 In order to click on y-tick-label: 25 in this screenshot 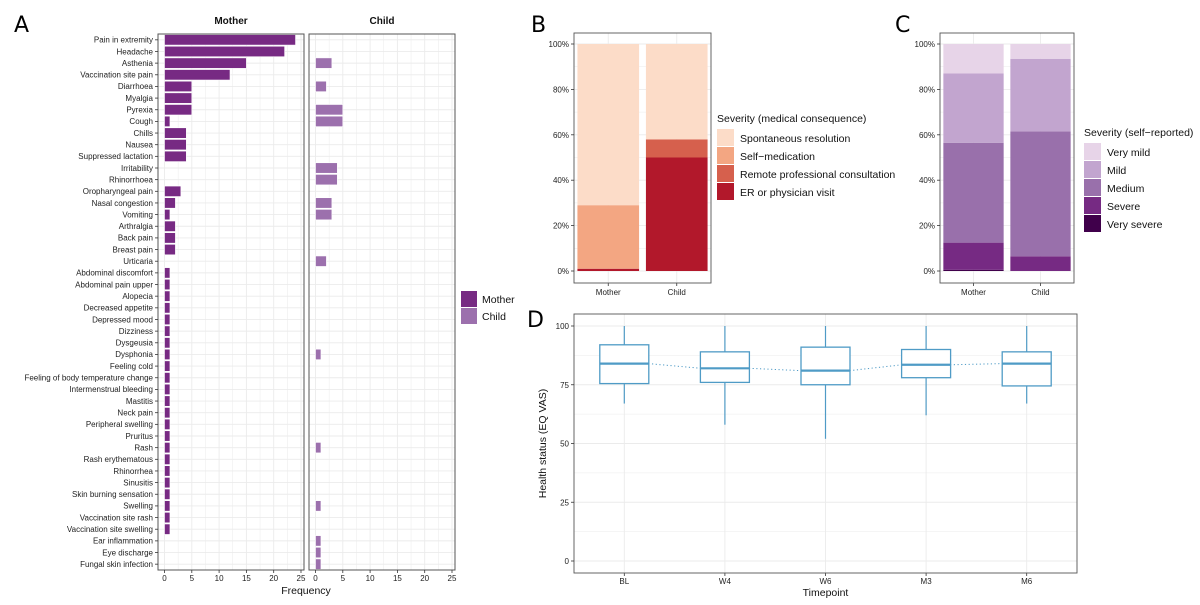, I will do `click(564, 502)`.